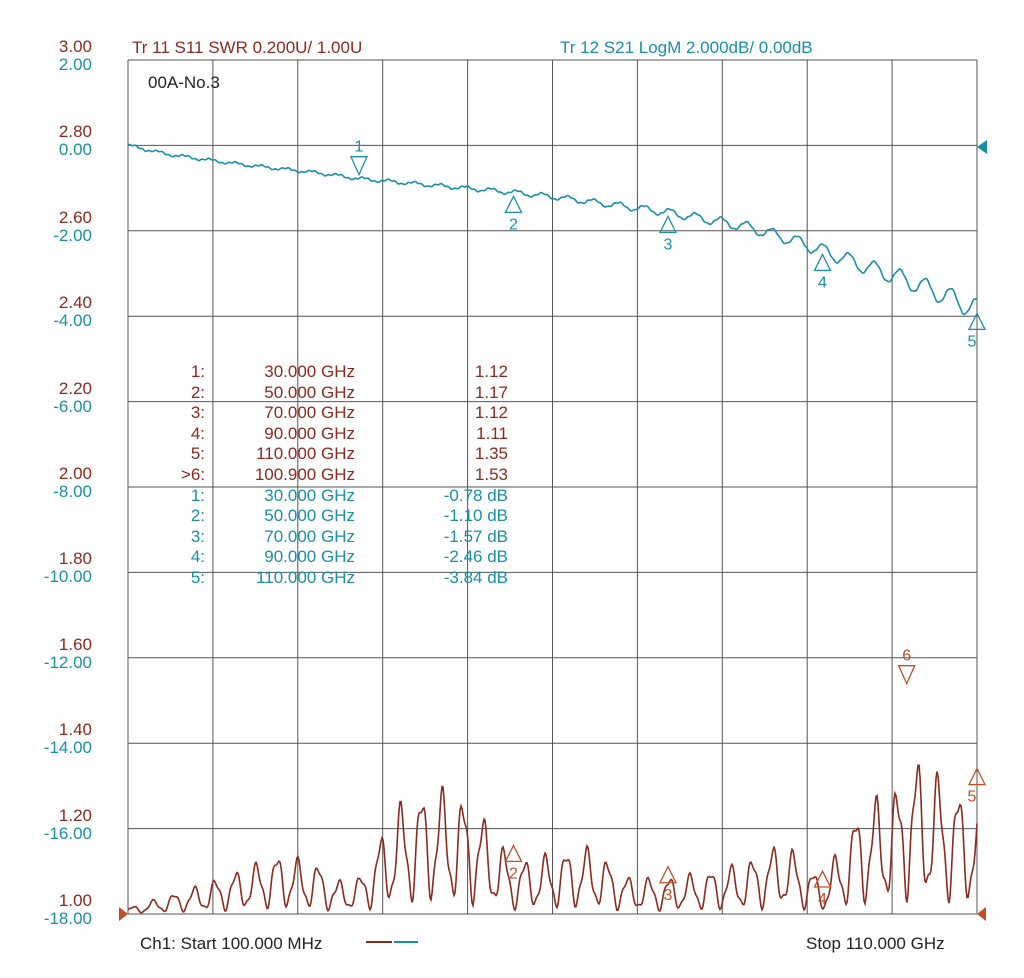  What do you see at coordinates (454, 578) in the screenshot?
I see `marker-table-value: -3.84 dB` at bounding box center [454, 578].